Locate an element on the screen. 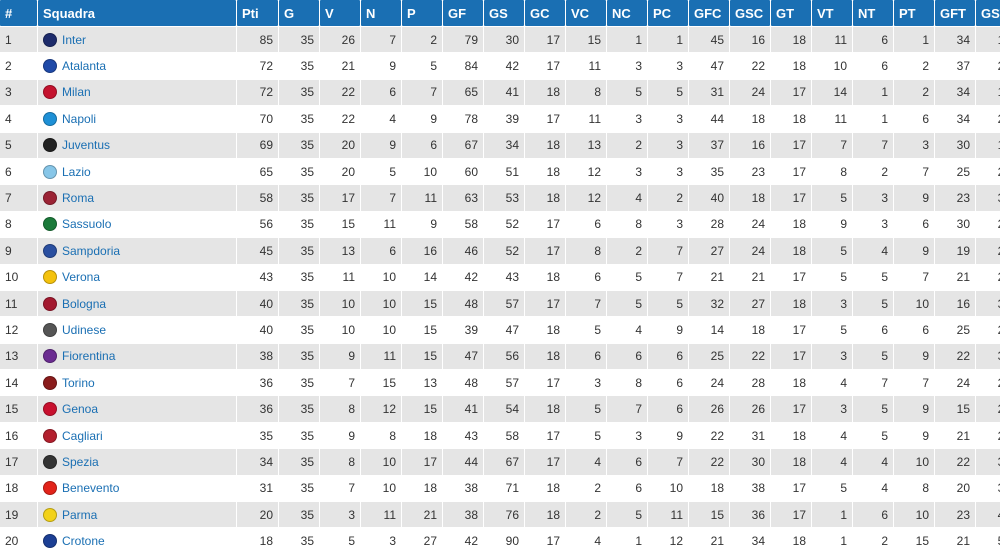 This screenshot has width=1000, height=555. column-header-nc: NC is located at coordinates (627, 13).